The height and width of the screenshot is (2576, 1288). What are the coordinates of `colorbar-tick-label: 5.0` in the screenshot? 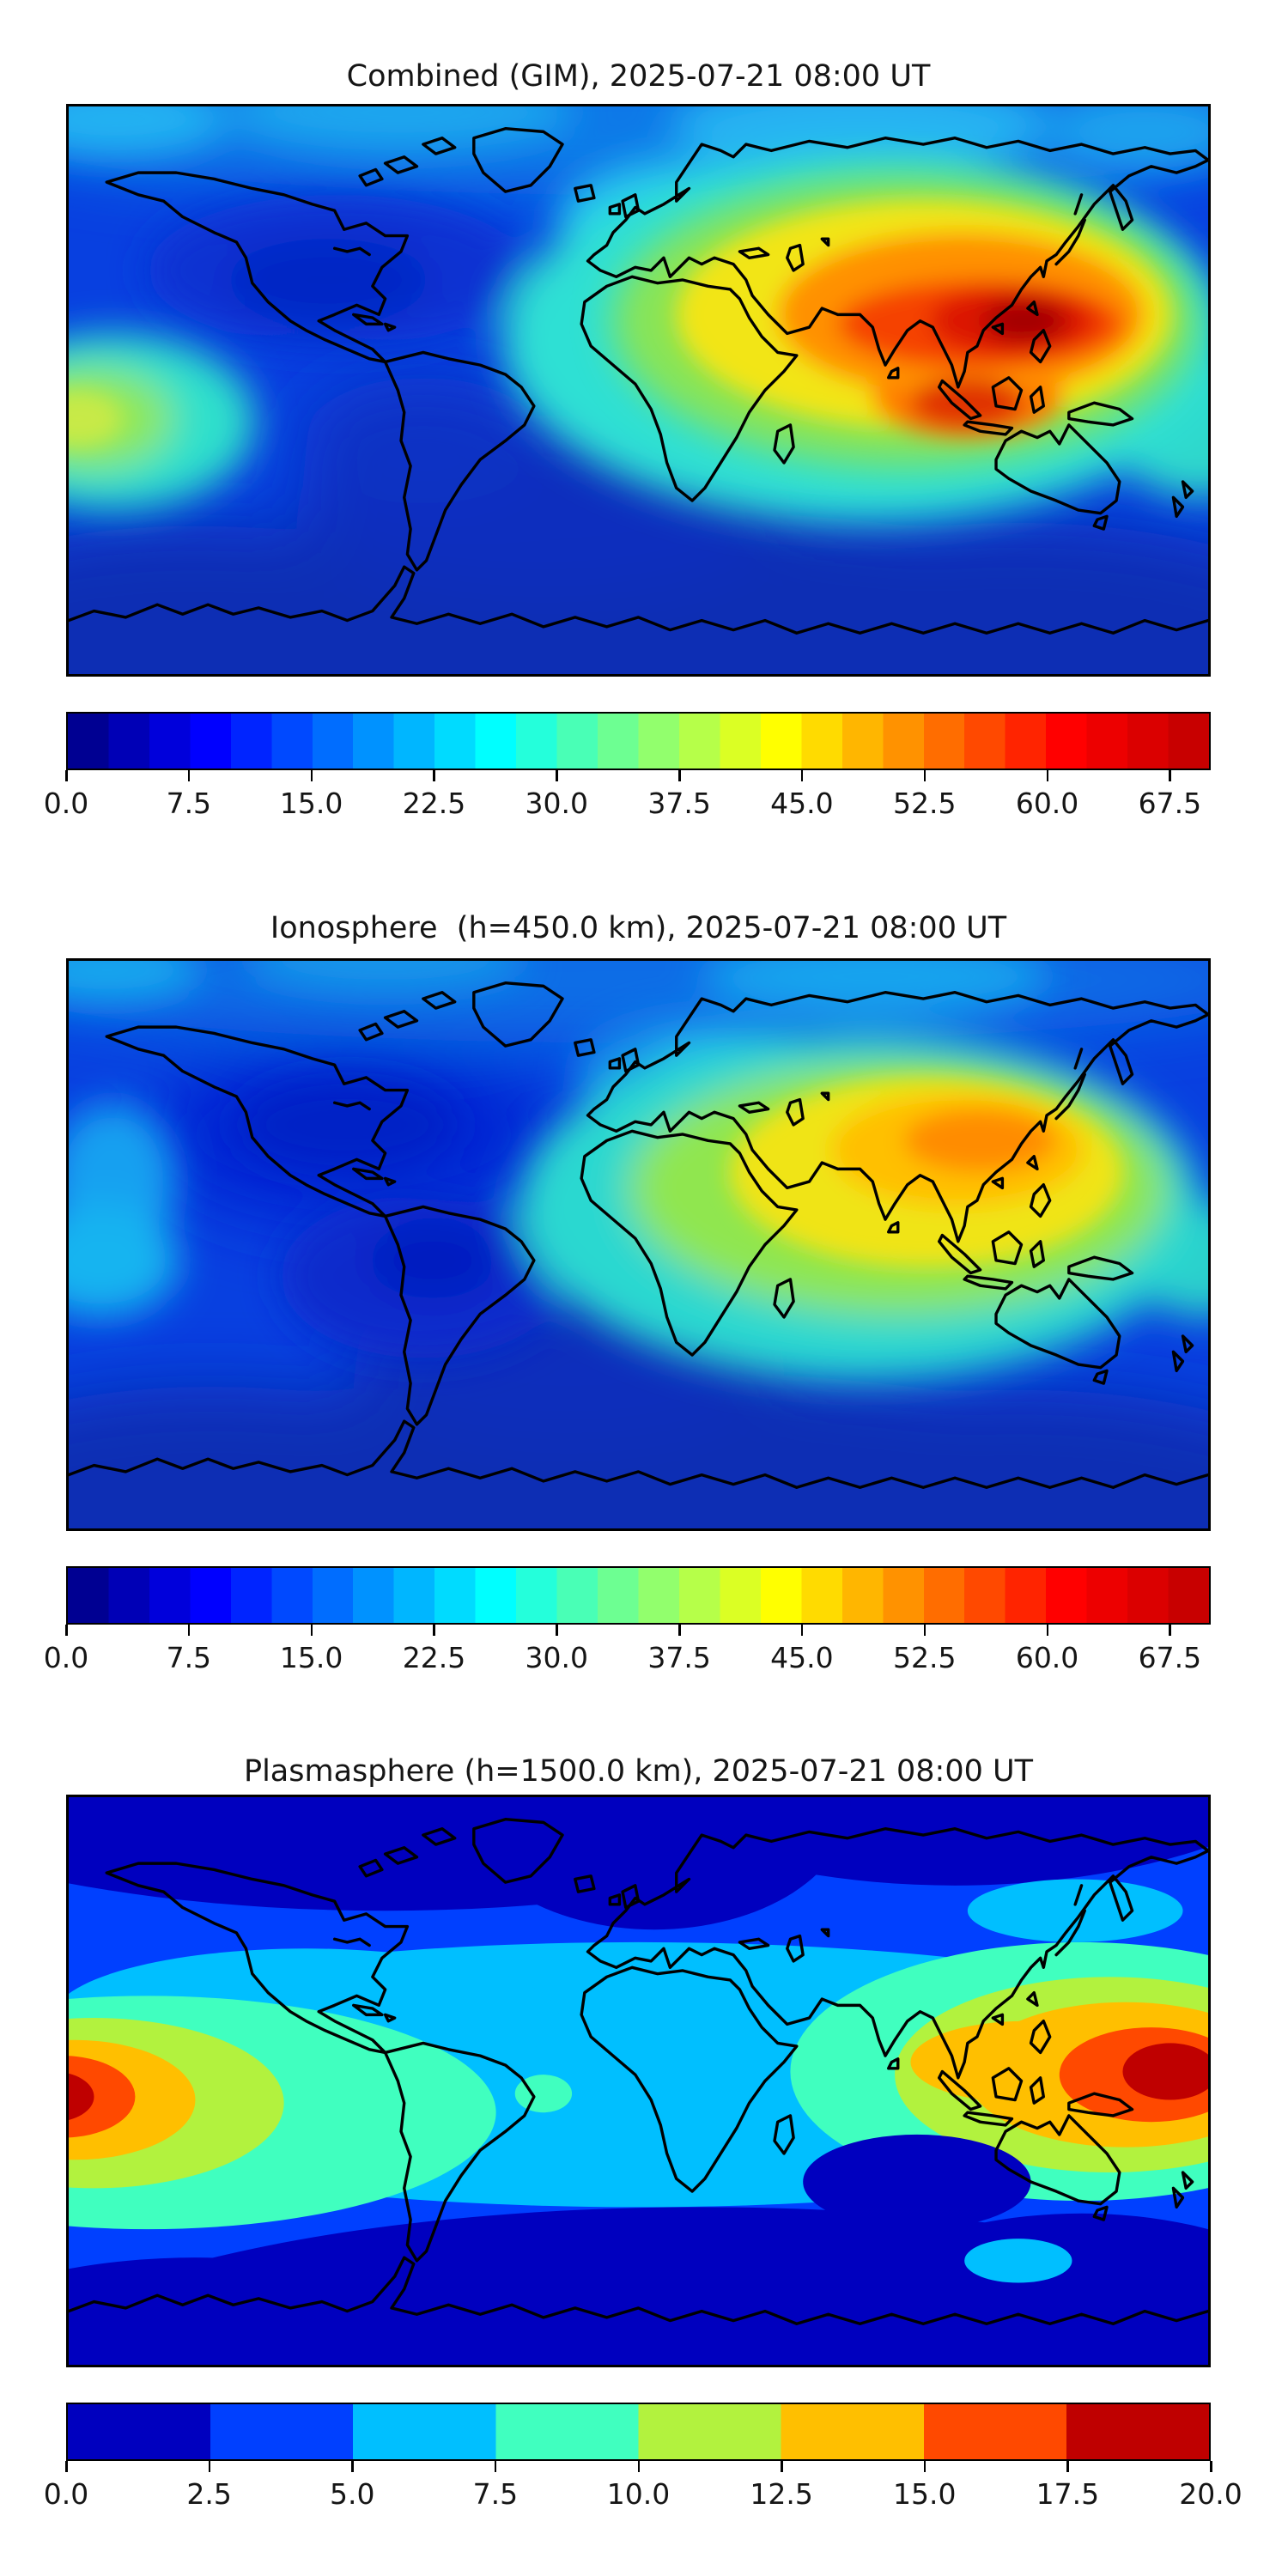 It's located at (353, 2494).